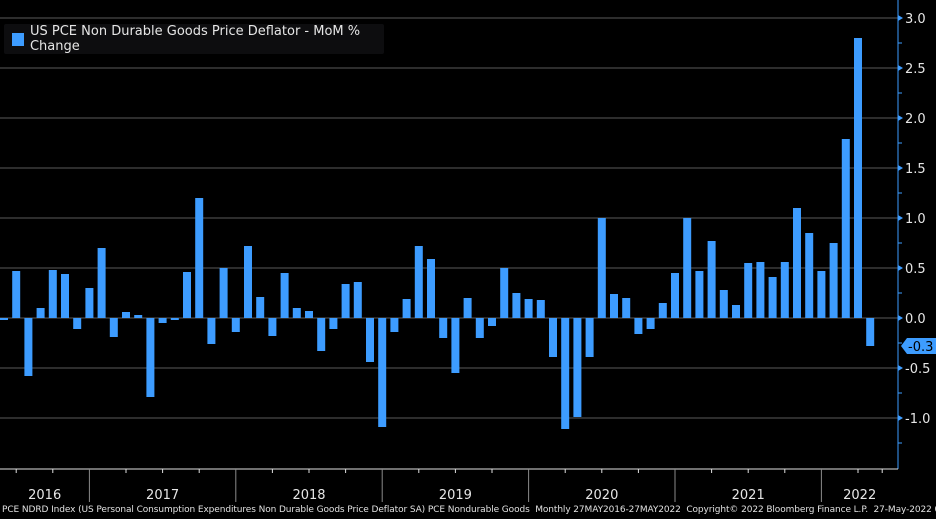 This screenshot has height=519, width=936. I want to click on x-year-label: 2018, so click(308, 495).